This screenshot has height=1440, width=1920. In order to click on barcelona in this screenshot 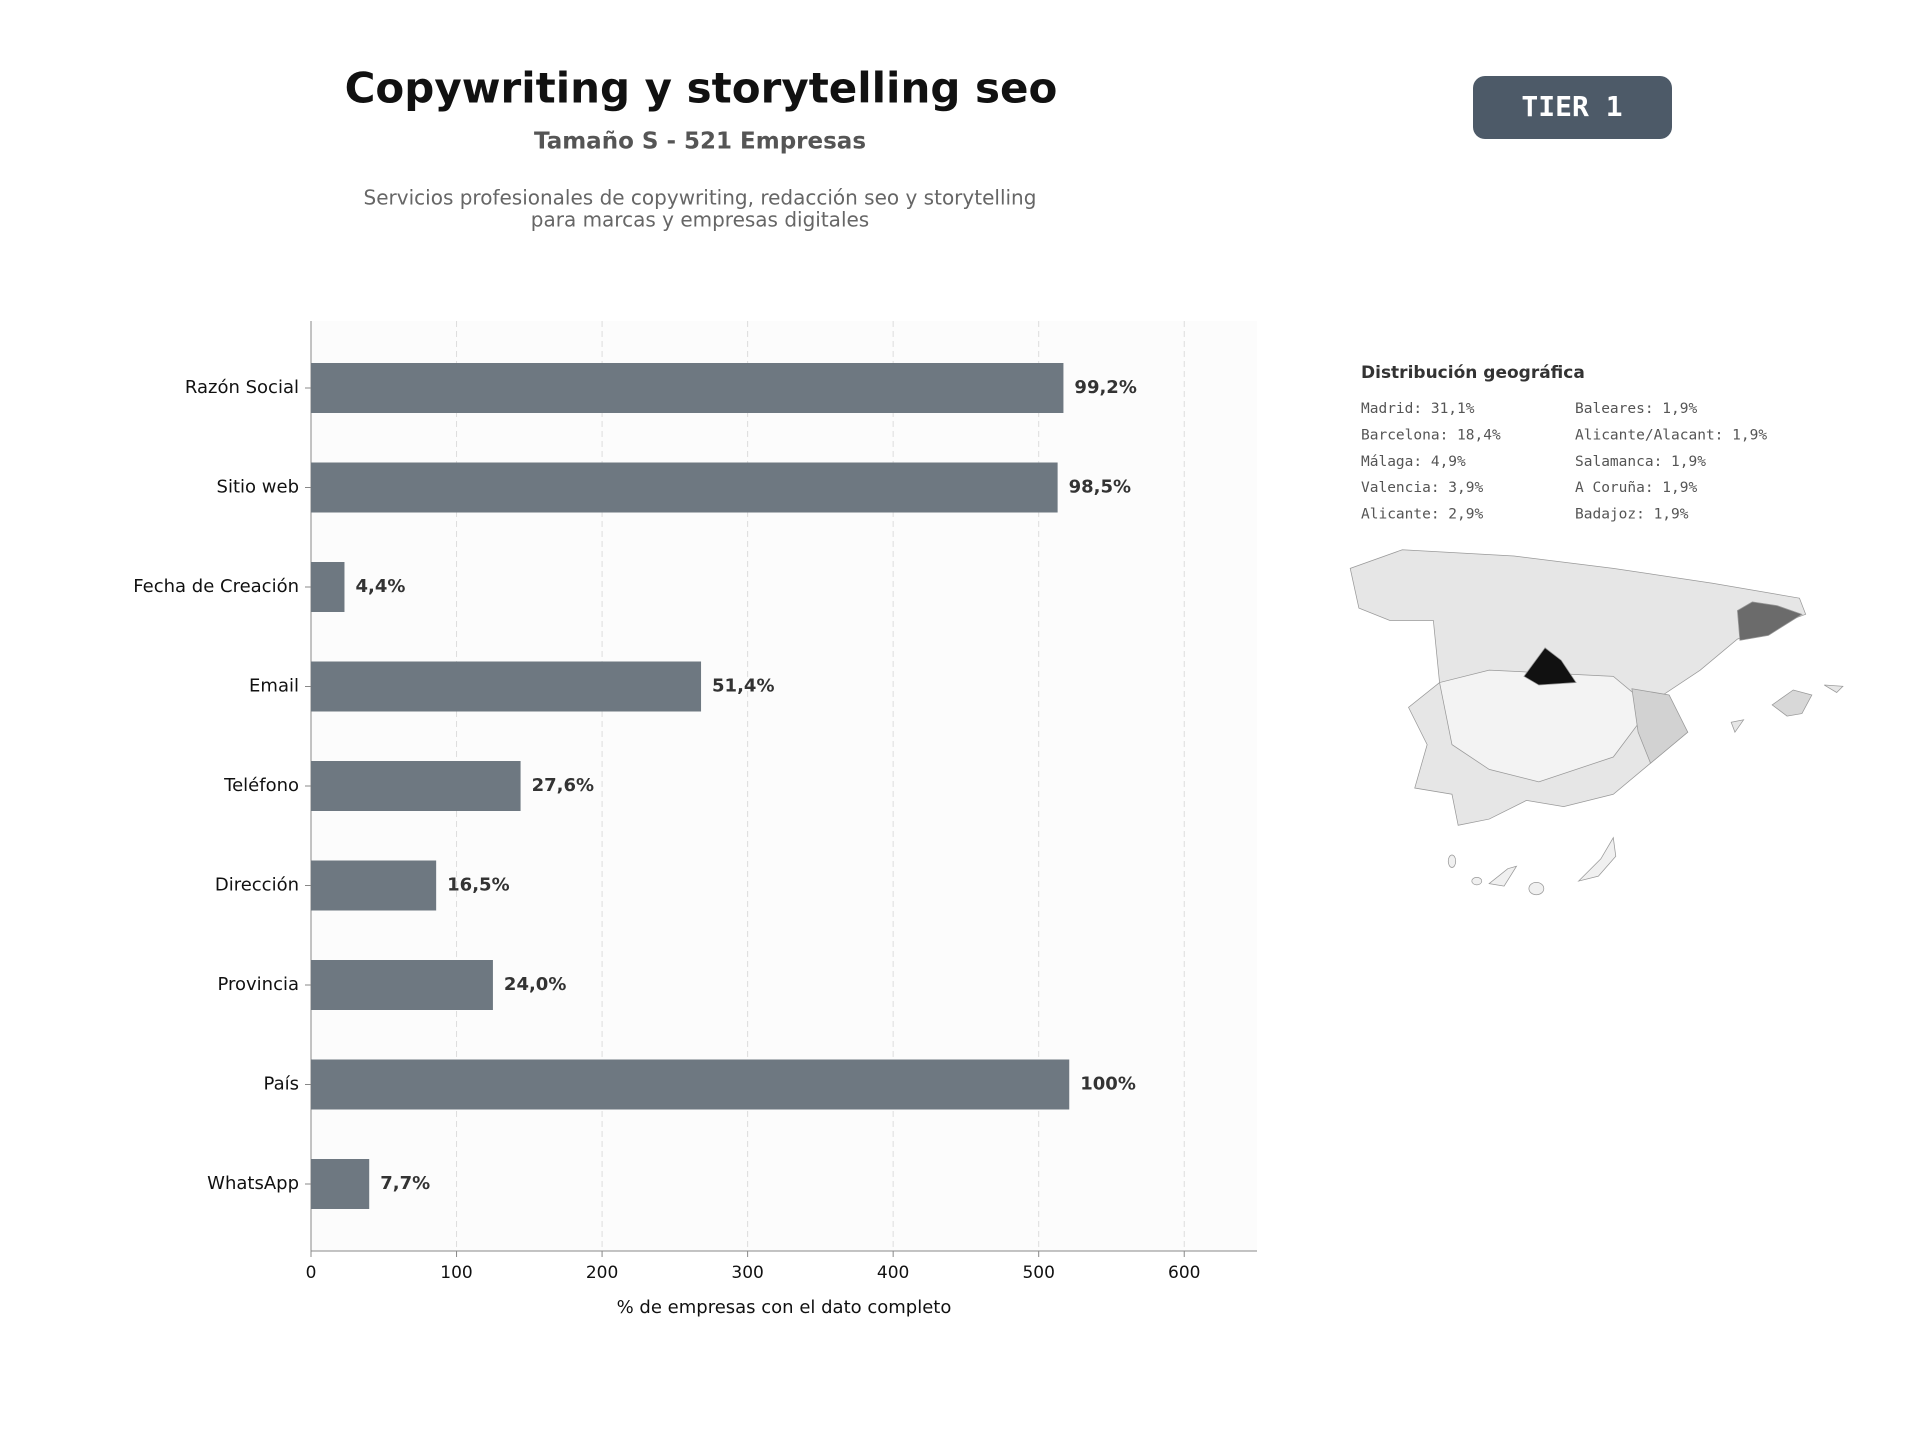, I will do `click(1770, 621)`.